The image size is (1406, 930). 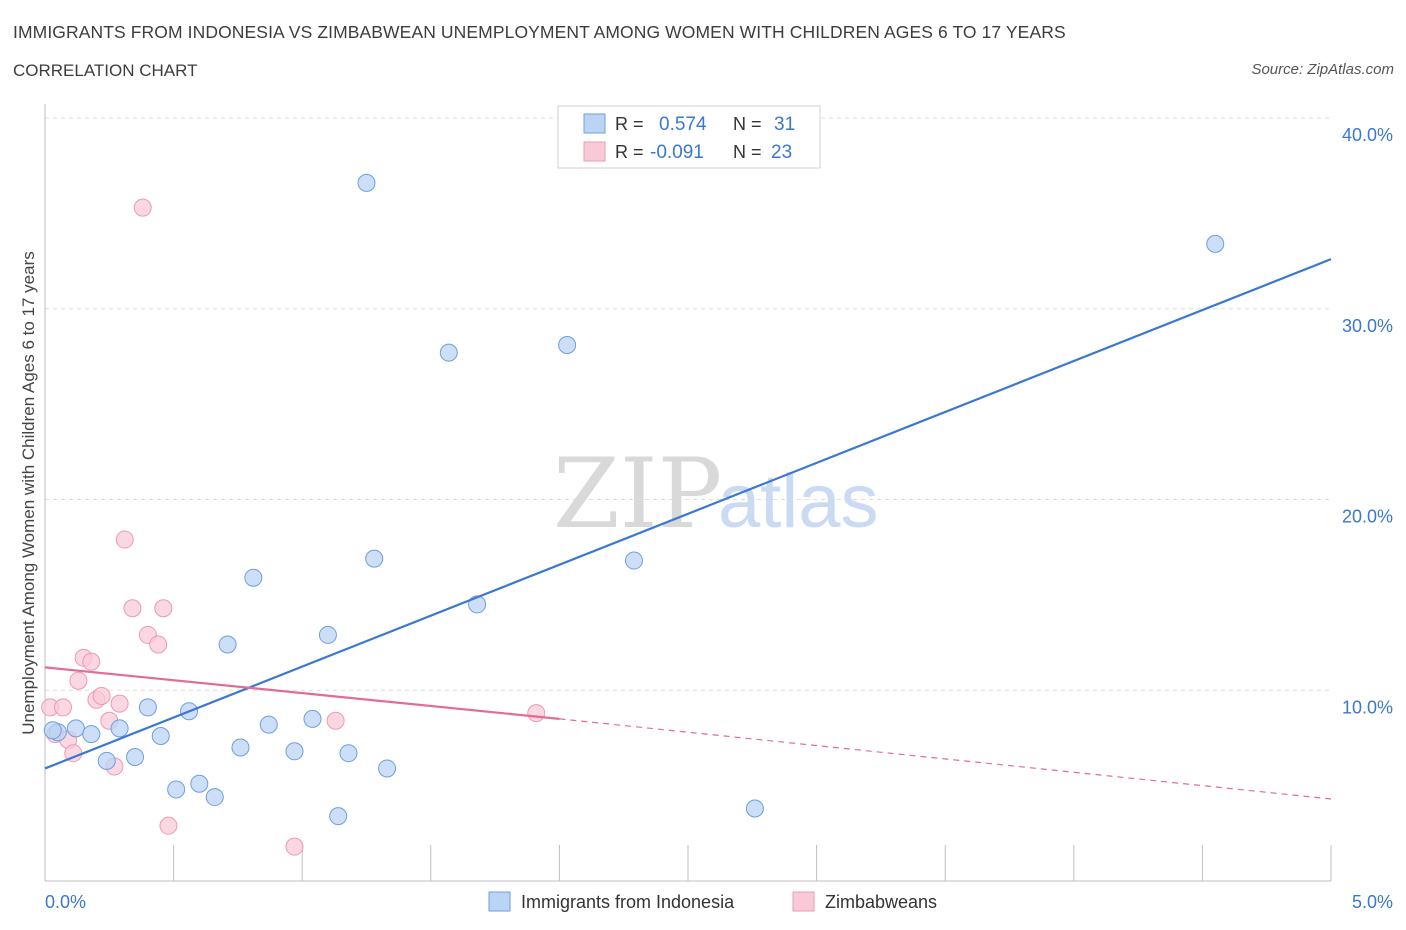 I want to click on legend-label-indonesia: Immigrants from Indonesia, so click(x=628, y=902).